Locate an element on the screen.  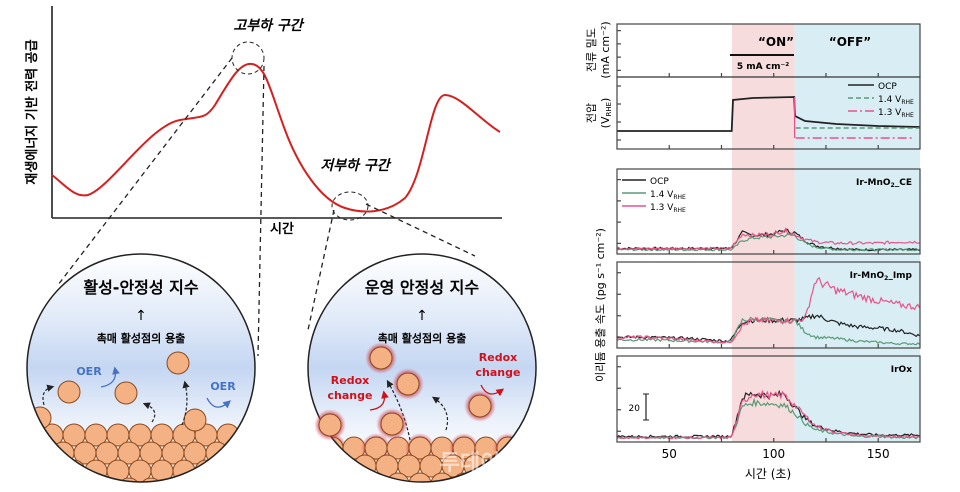
x-tick-label: 150 is located at coordinates (878, 454).